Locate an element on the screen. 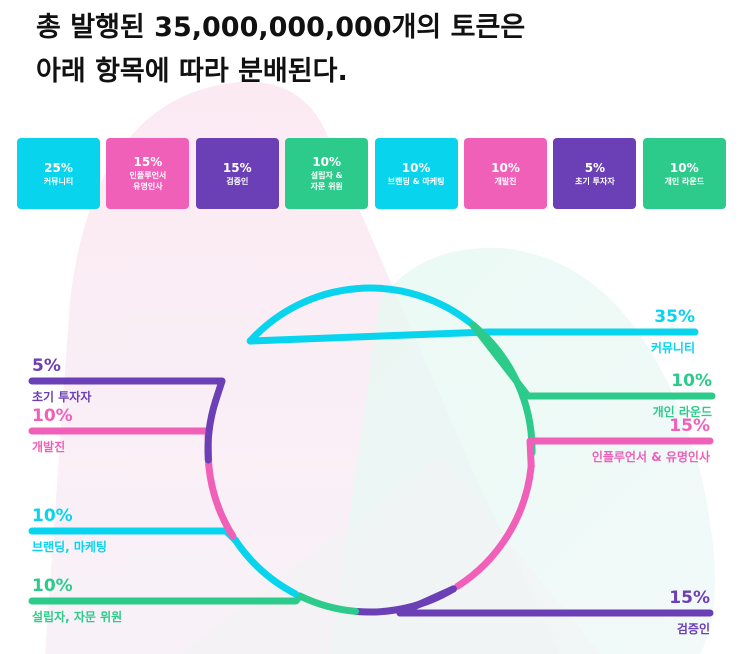 This screenshot has width=740, height=654. allocation-card: 15% 인플루언서 유명인사 is located at coordinates (148, 173).